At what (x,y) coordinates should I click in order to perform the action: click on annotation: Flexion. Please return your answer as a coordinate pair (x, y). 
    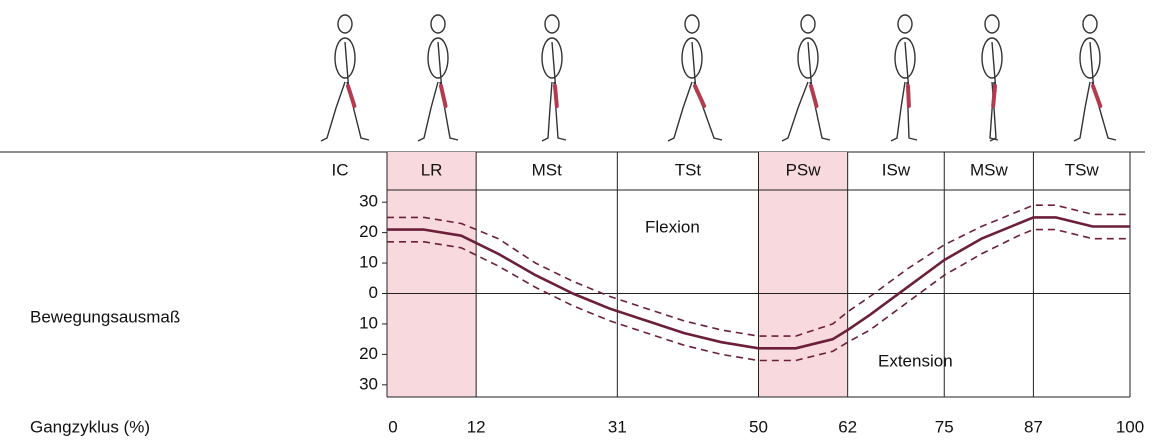
    Looking at the image, I should click on (672, 226).